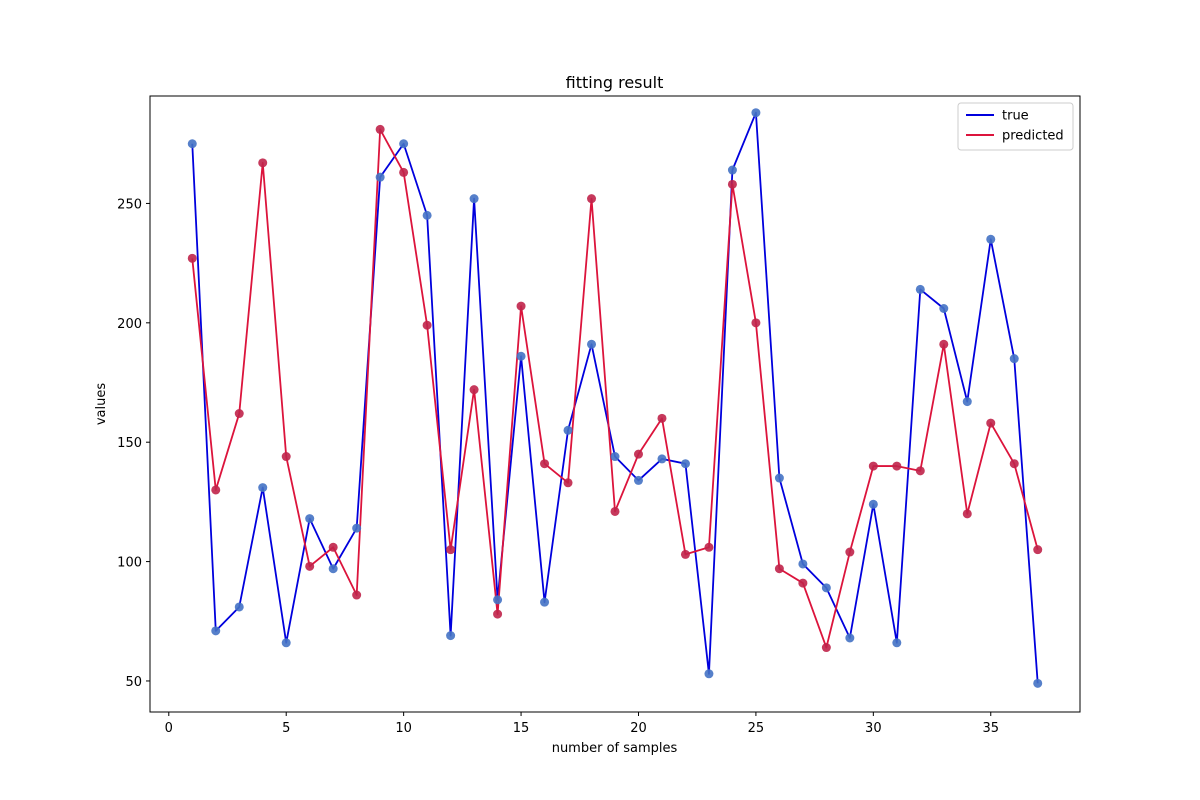 This screenshot has width=1200, height=800. Describe the element at coordinates (129, 443) in the screenshot. I see `y-tick-label: 150` at that location.